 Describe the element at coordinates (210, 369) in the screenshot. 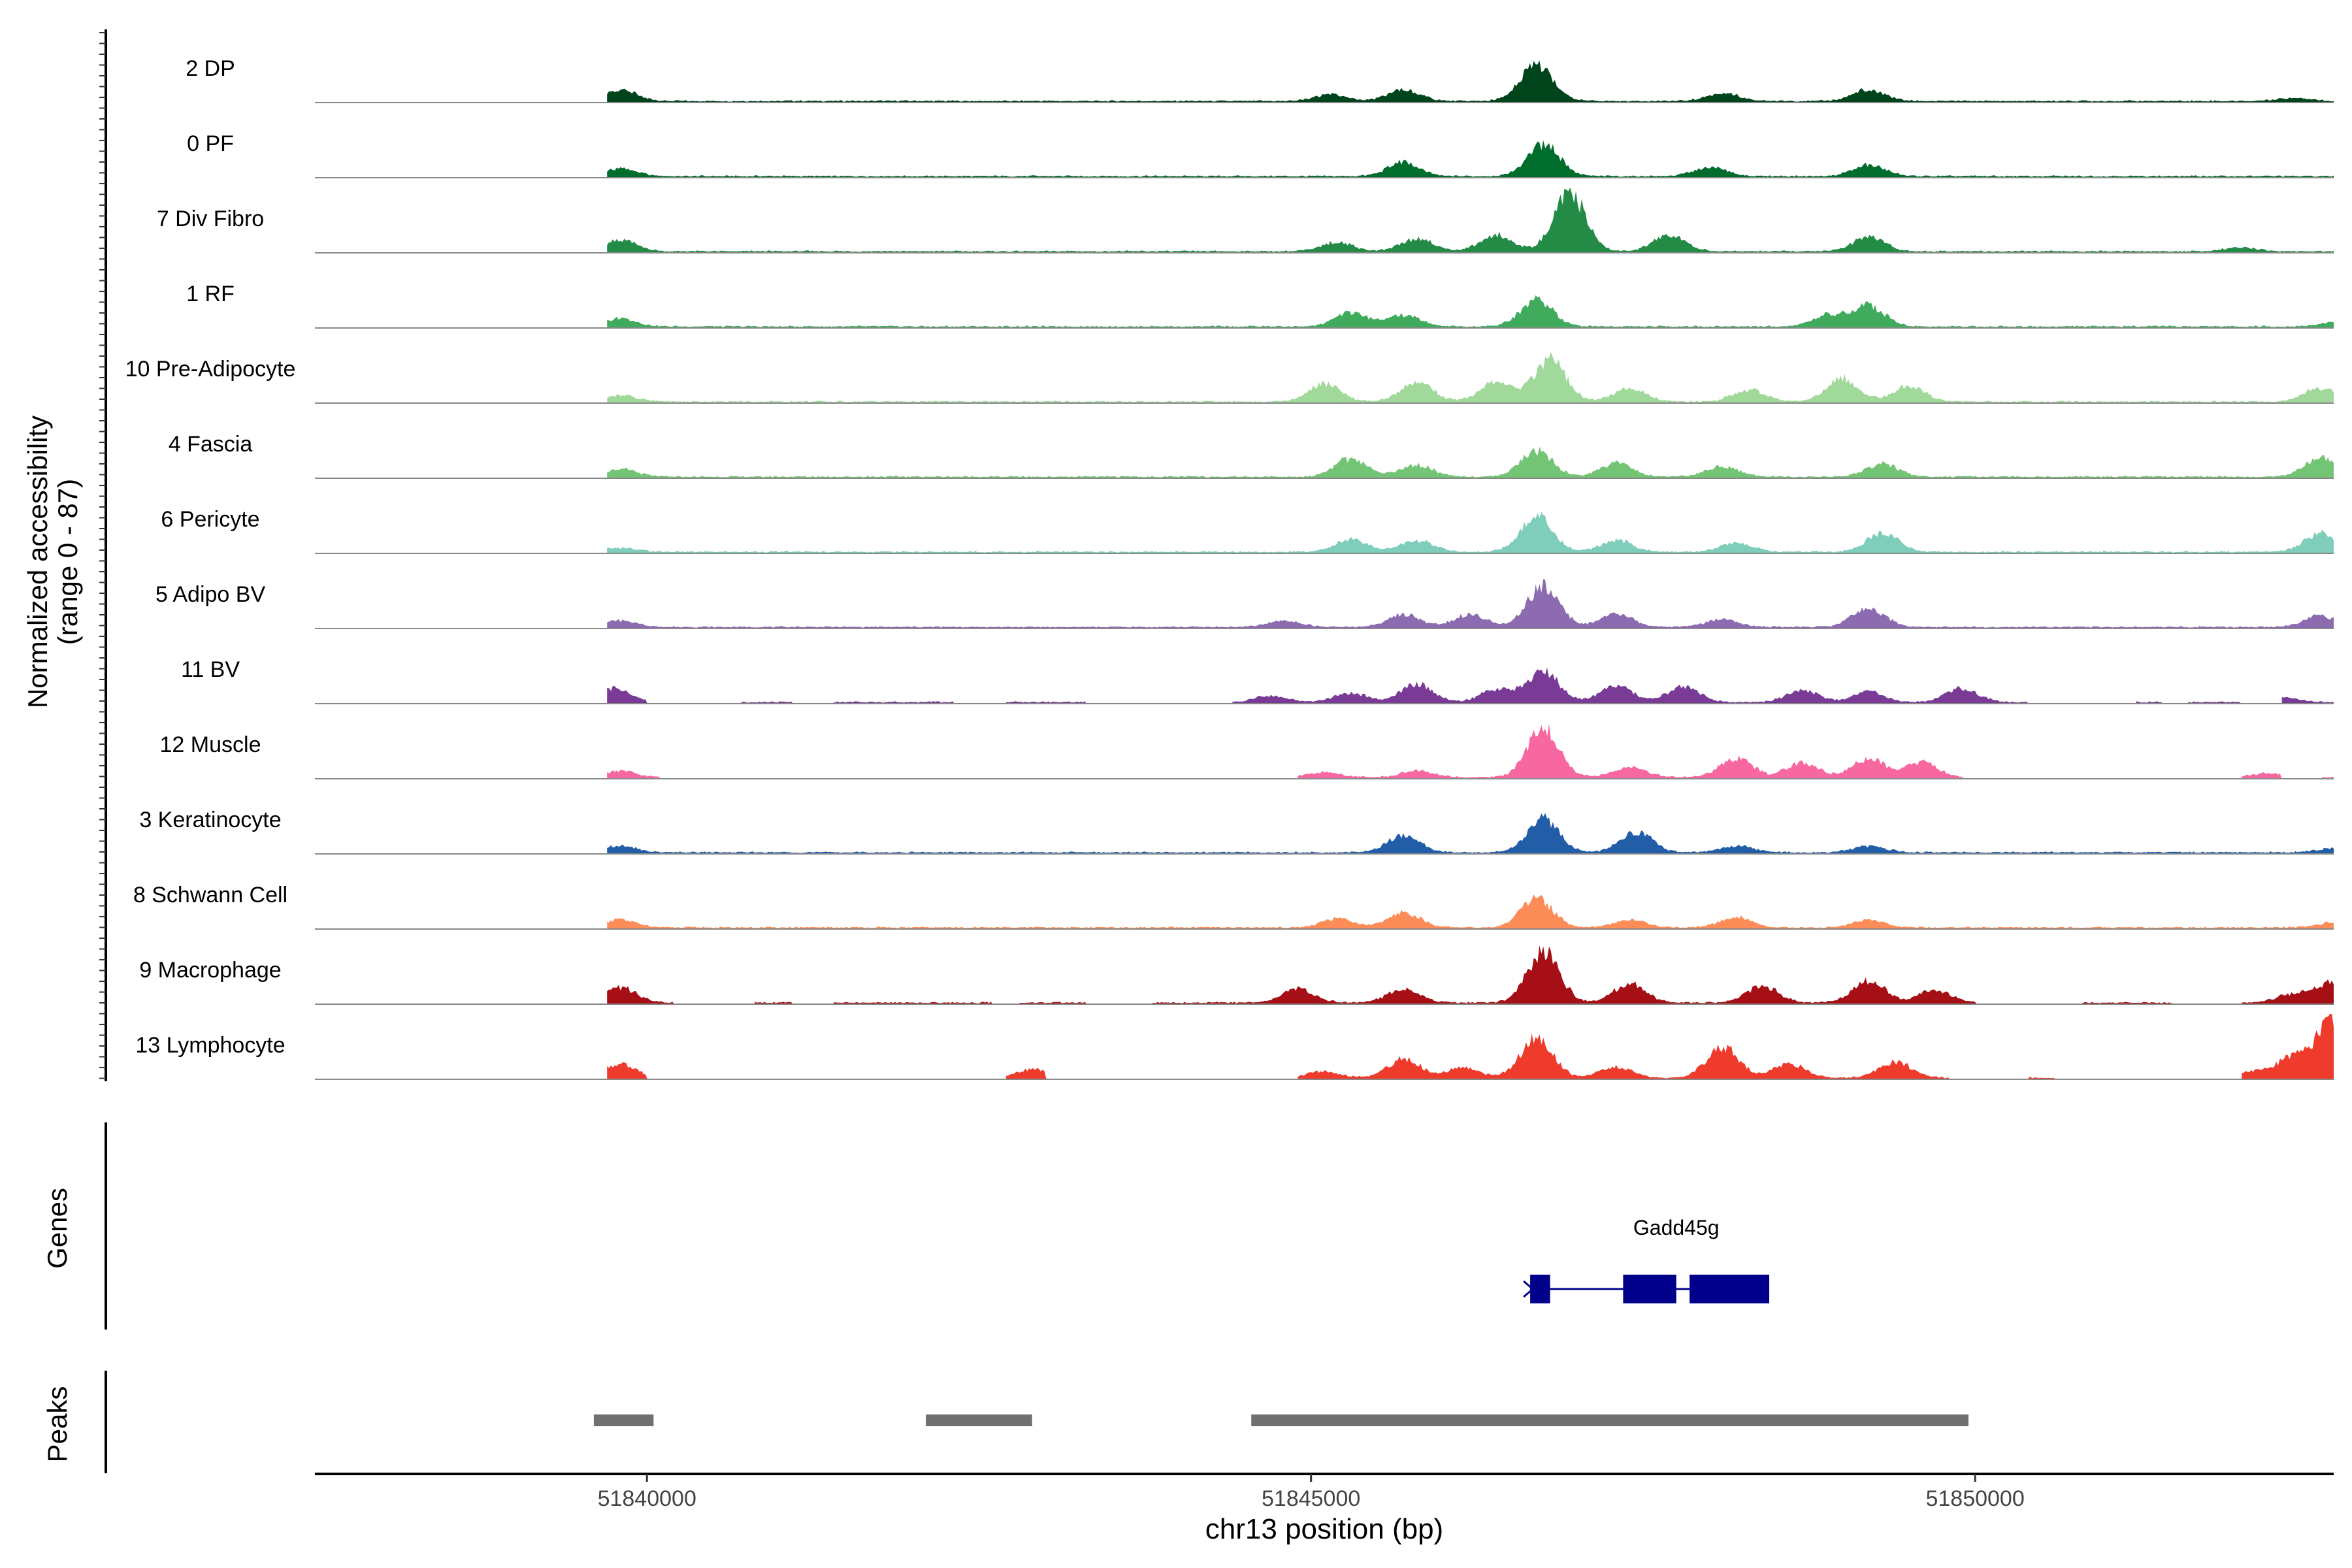

I see `track-label: 10 Pre-Adipocyte` at that location.